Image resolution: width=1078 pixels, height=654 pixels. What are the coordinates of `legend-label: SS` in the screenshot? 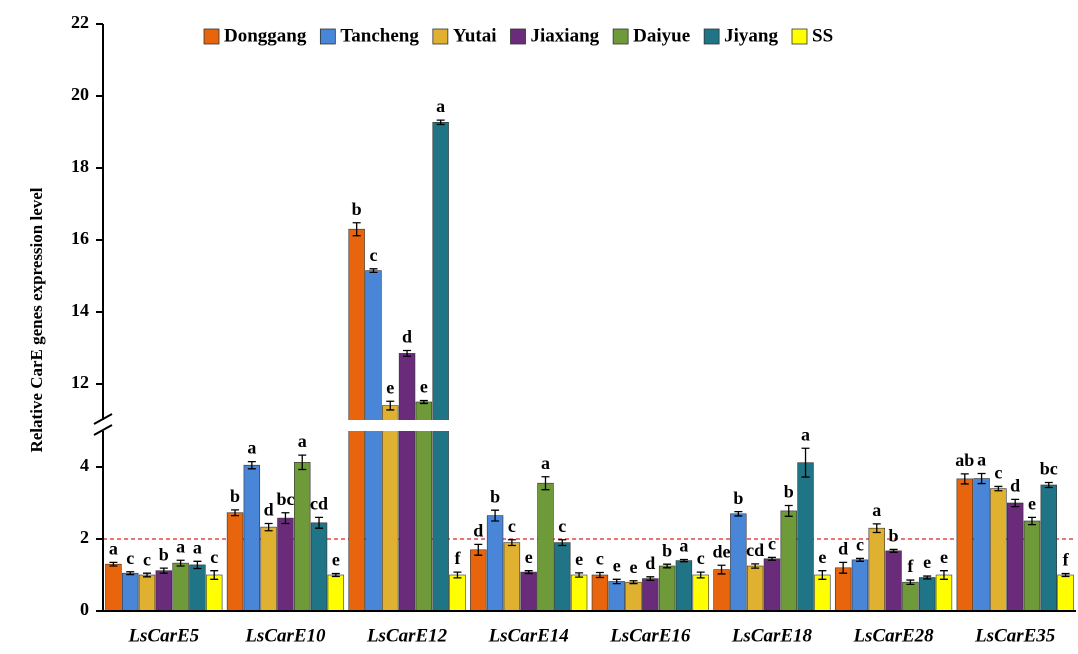 It's located at (822, 35).